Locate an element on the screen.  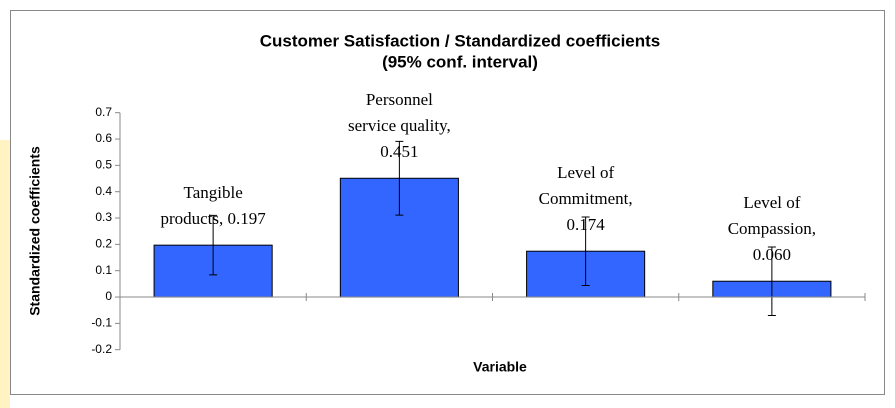
y-tick-label: 0.6 is located at coordinates (103, 138).